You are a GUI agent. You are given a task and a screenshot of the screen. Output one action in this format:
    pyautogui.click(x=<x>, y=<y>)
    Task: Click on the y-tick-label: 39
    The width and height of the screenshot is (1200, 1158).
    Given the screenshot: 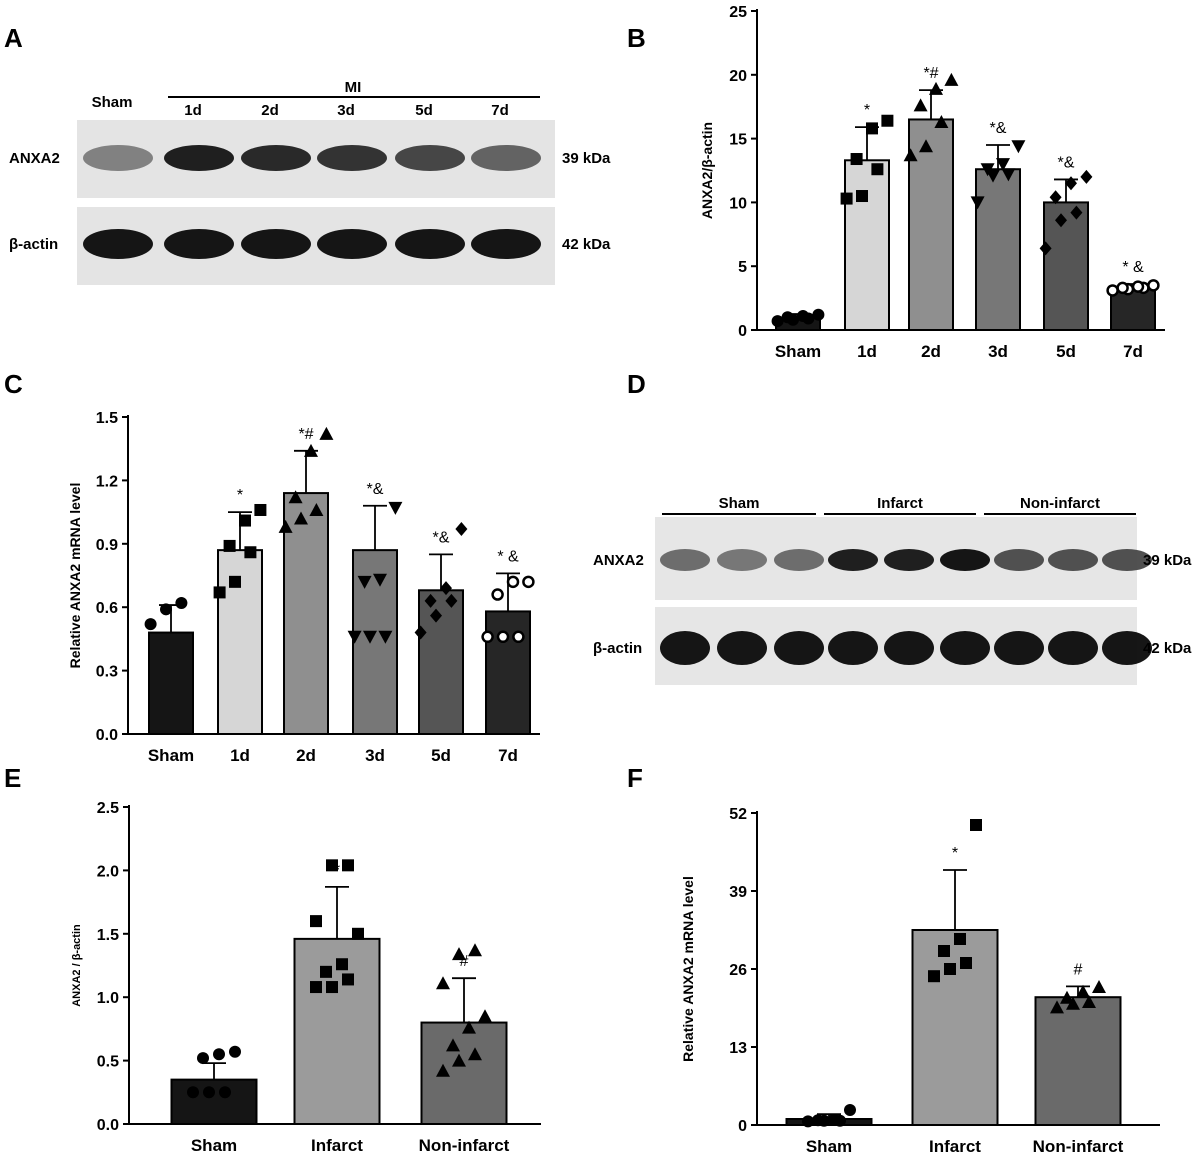 What is the action you would take?
    pyautogui.click(x=738, y=892)
    